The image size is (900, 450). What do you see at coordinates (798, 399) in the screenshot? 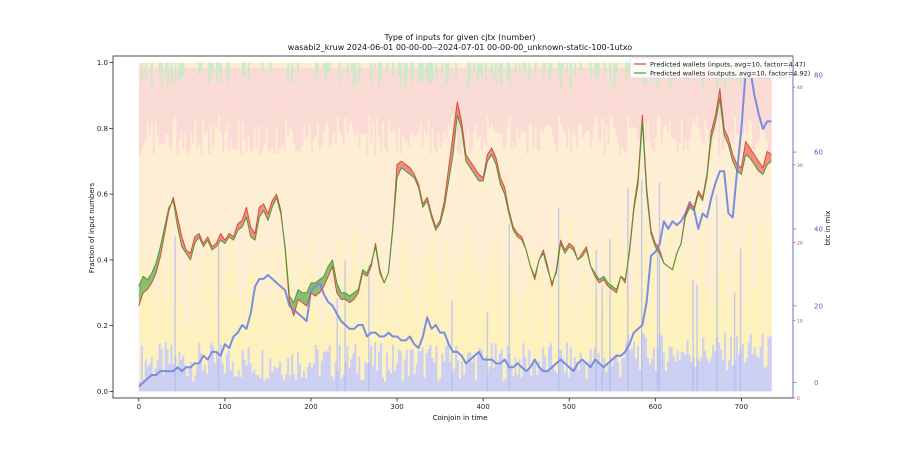
I see `y3-tick-label: 0` at bounding box center [798, 399].